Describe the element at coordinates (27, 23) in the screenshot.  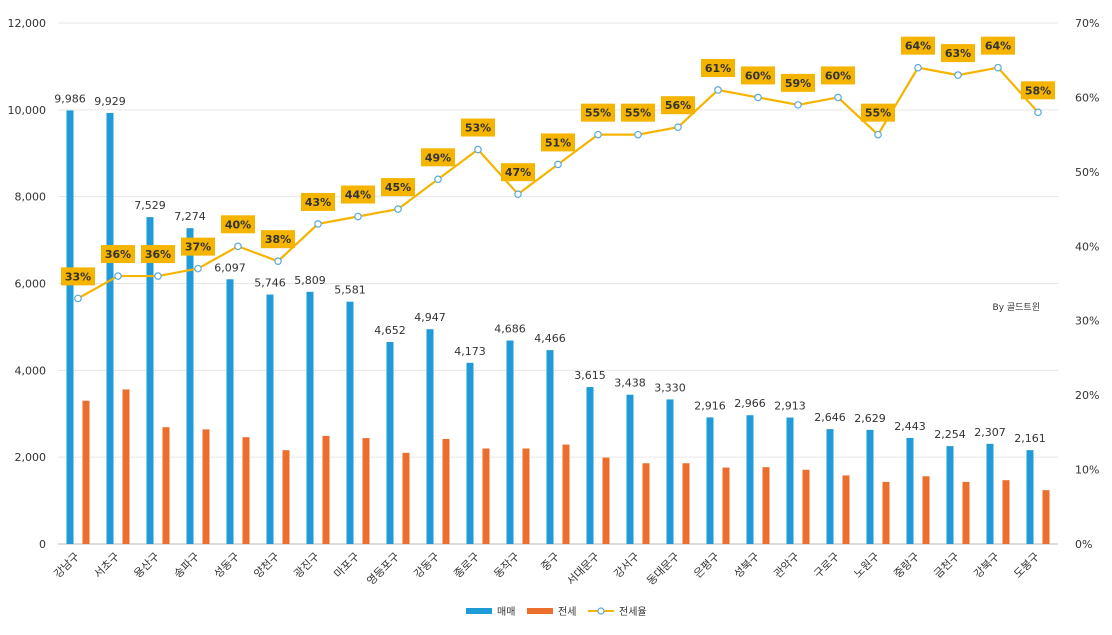
I see `y-left-tick-label: 12,000` at that location.